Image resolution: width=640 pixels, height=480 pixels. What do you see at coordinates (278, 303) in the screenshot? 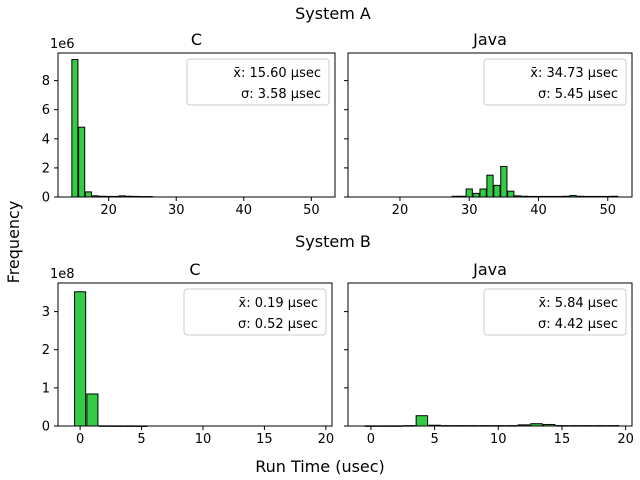
I see `legend-entry: x̄: 0.19 µsec` at bounding box center [278, 303].